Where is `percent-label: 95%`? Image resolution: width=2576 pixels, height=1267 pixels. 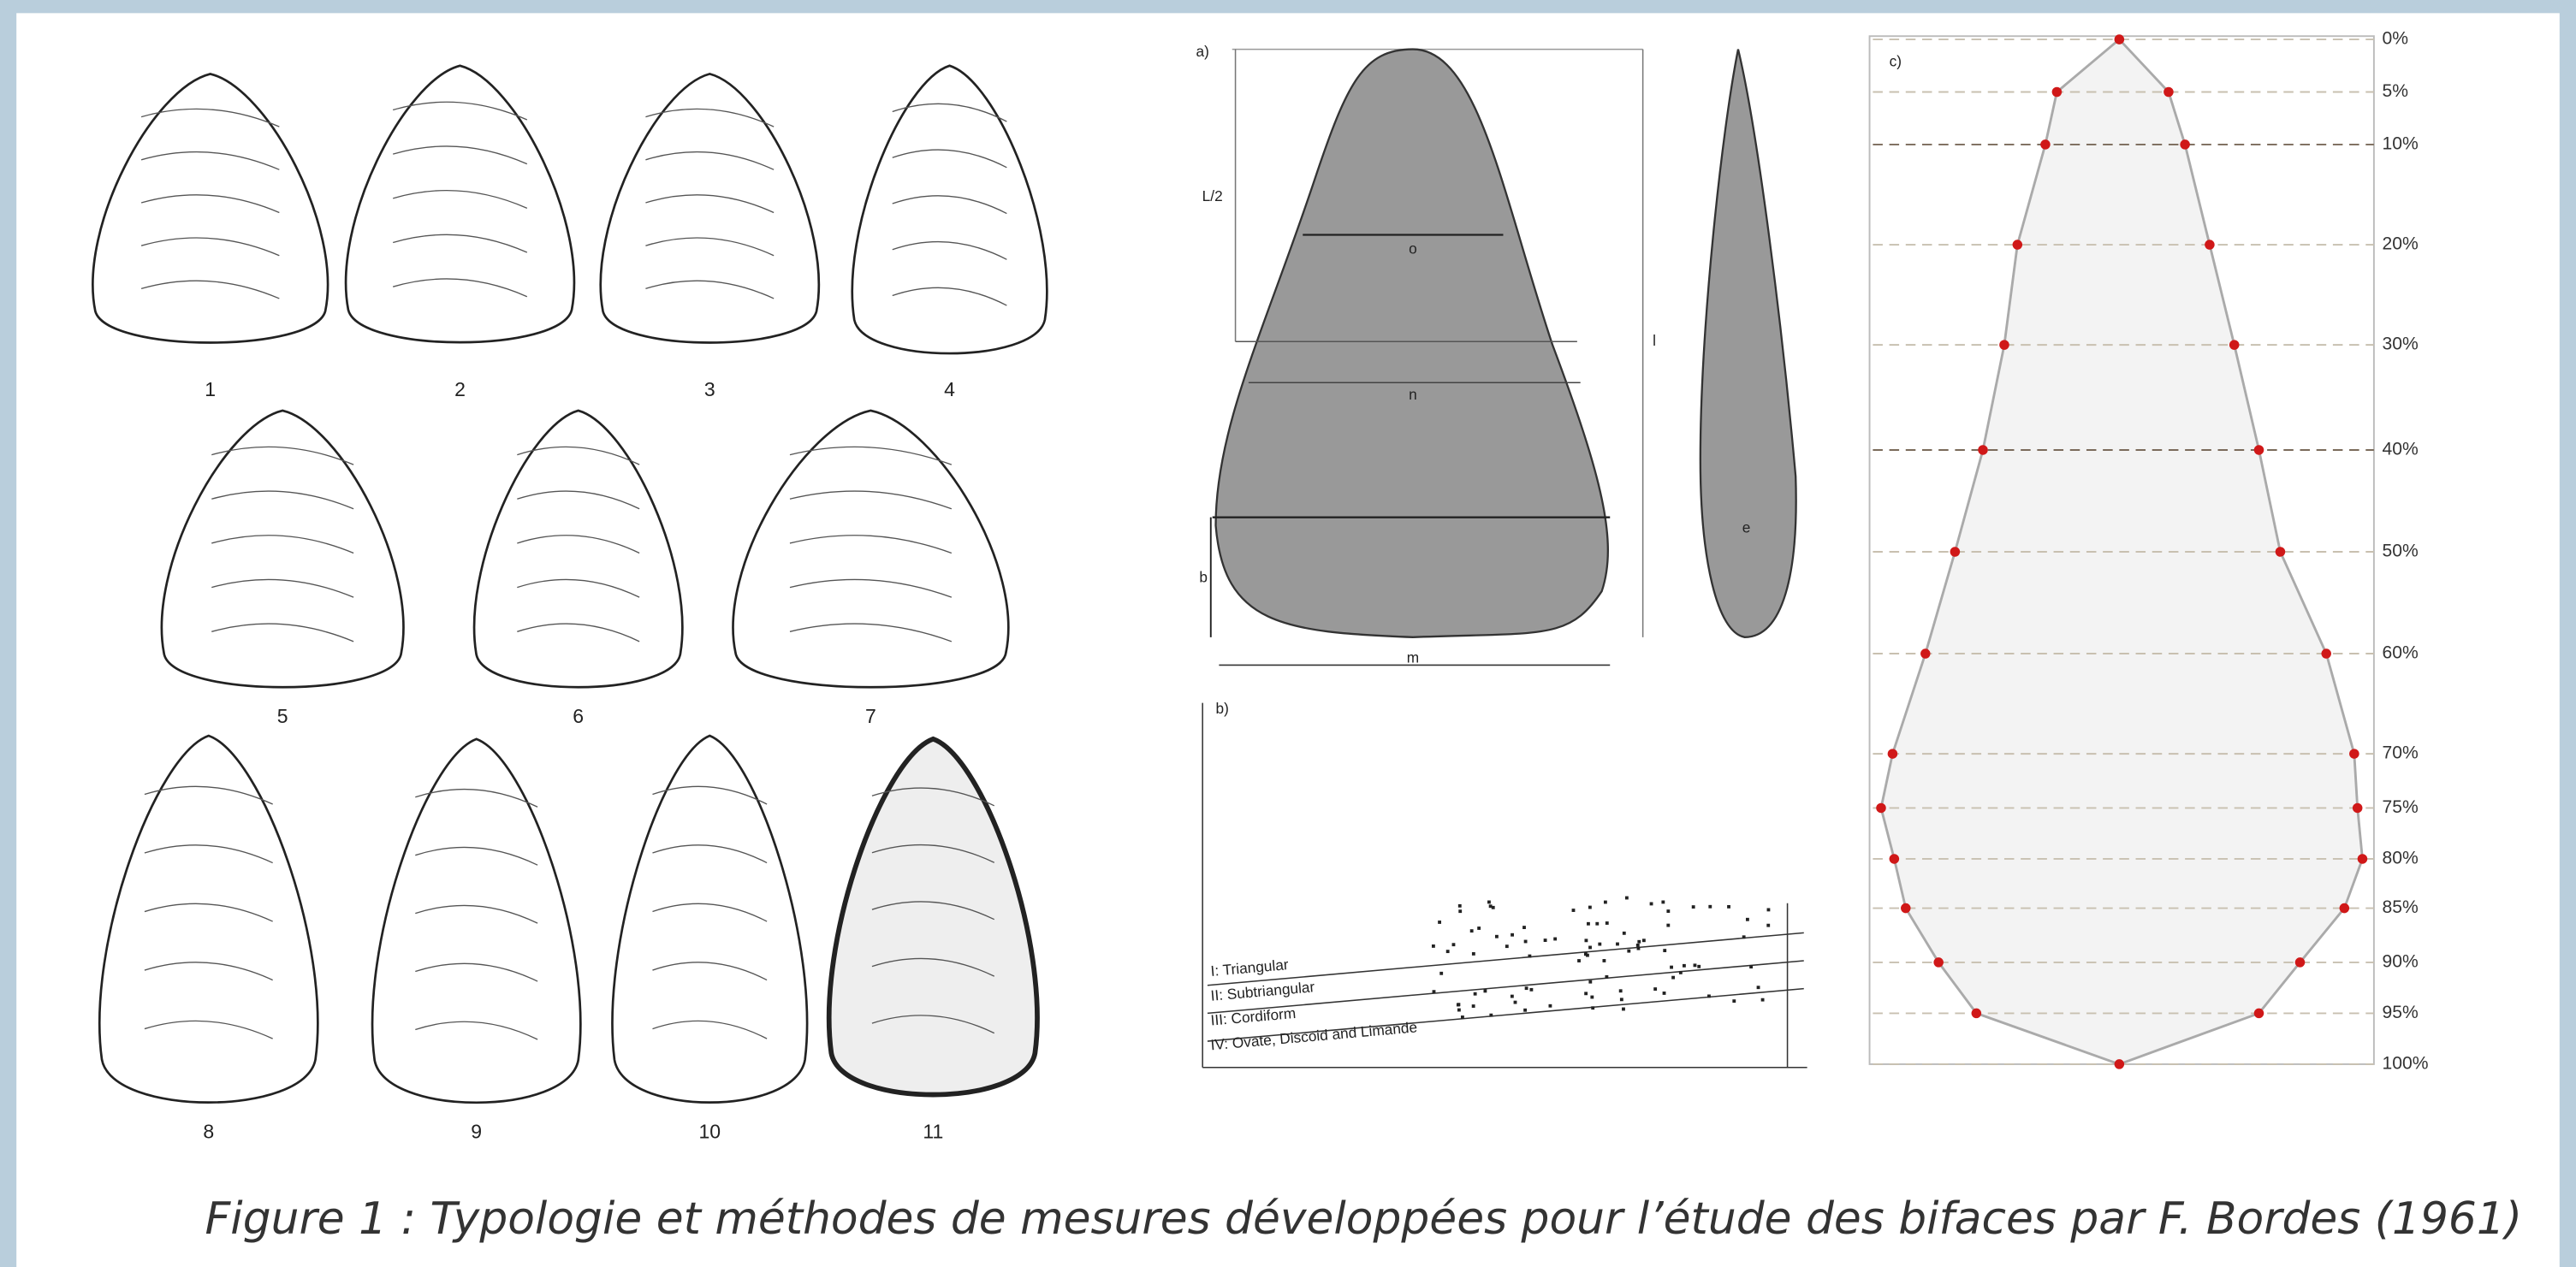 percent-label: 95% is located at coordinates (2400, 1012).